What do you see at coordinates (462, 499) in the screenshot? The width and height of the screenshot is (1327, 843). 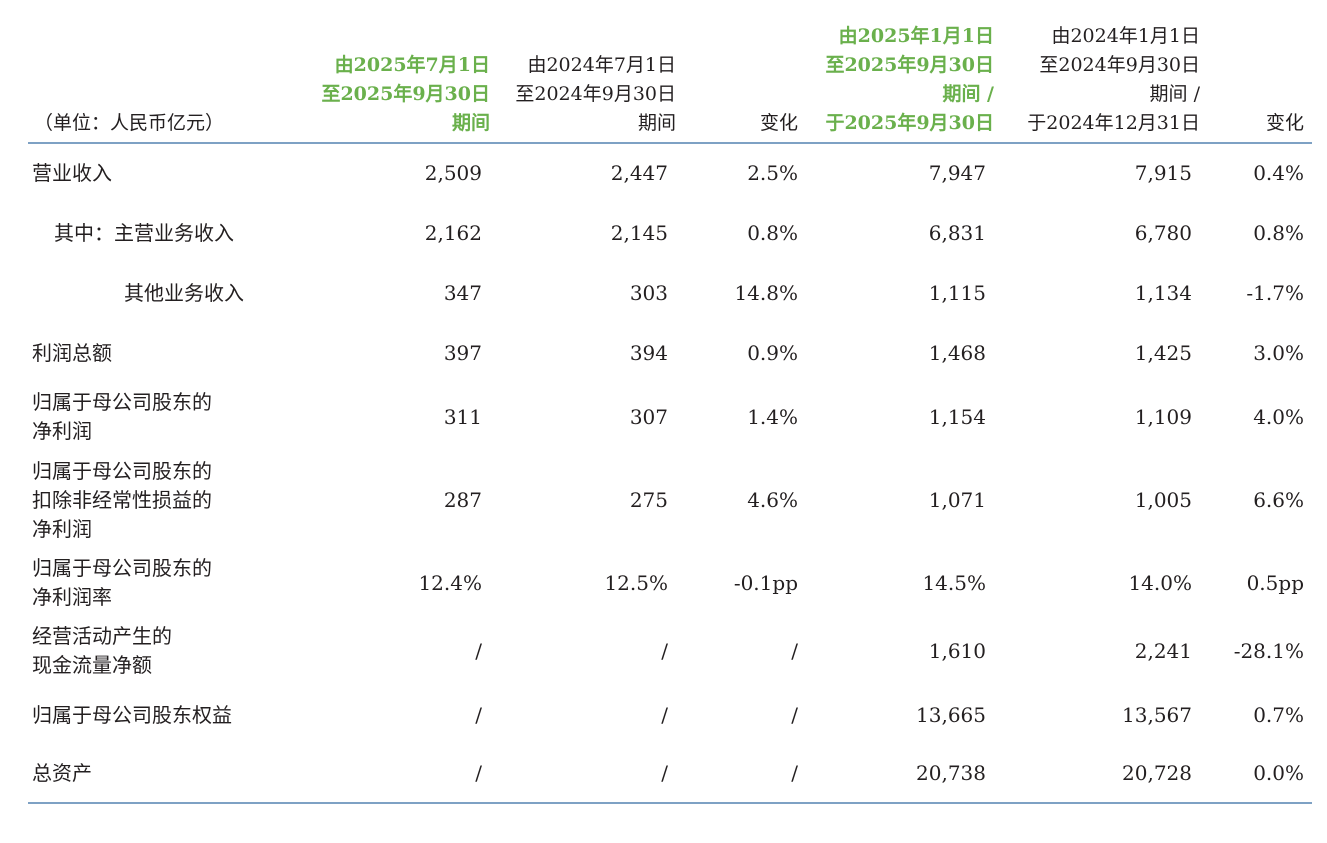 I see `table-cell: 287` at bounding box center [462, 499].